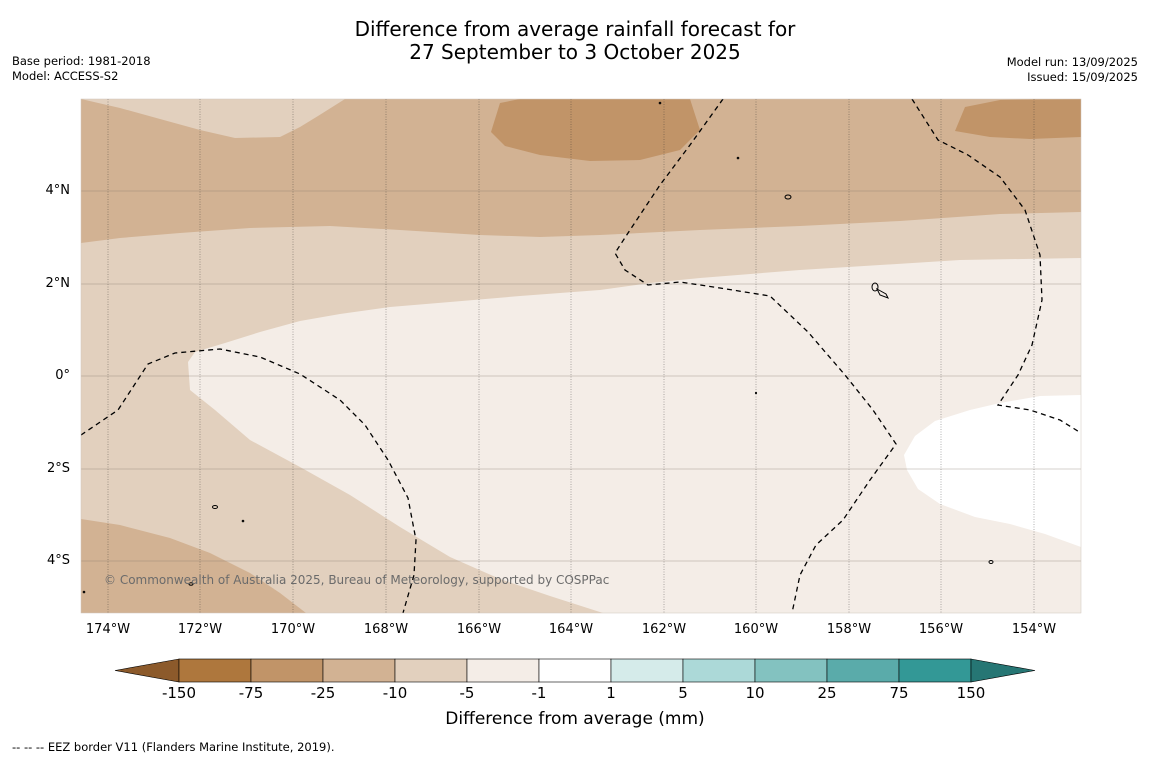  Describe the element at coordinates (81, 61) in the screenshot. I see `base-period: Base period: 1981-2018` at that location.